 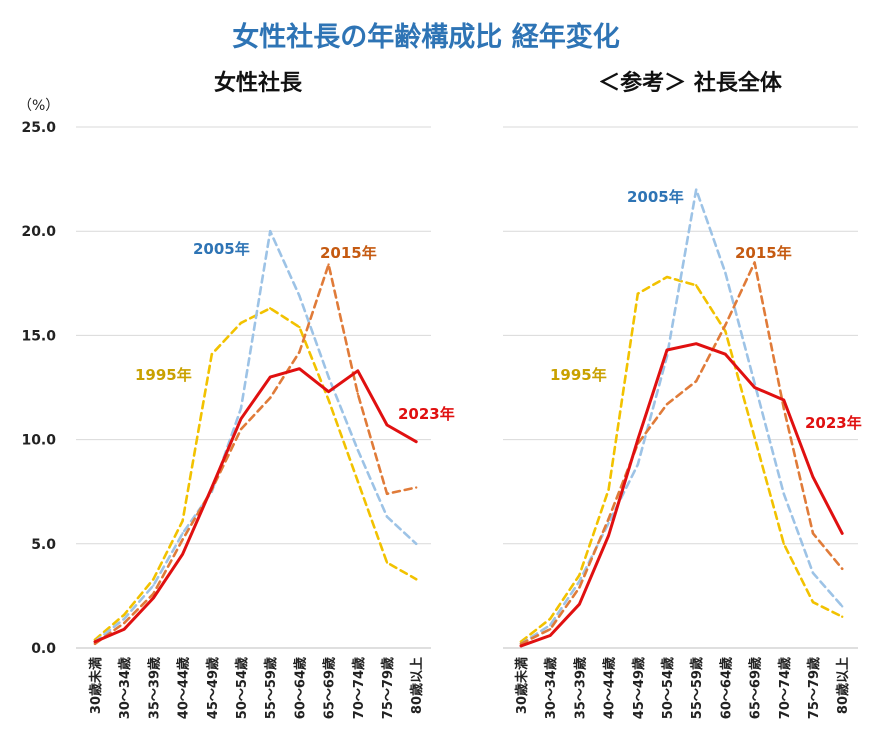 What do you see at coordinates (417, 685) in the screenshot?
I see `x-tick-label: 80歳以上` at bounding box center [417, 685].